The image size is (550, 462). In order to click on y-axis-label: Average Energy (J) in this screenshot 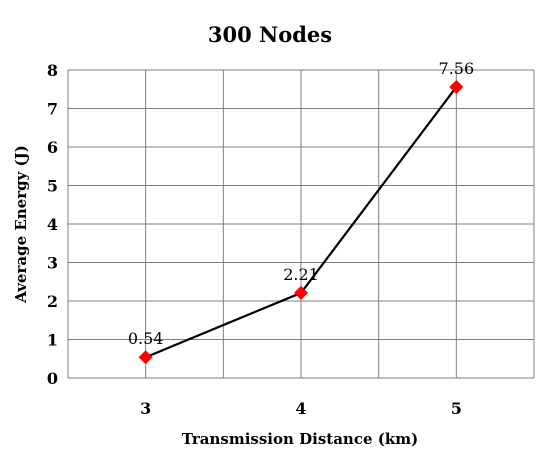, I will do `click(21, 224)`.